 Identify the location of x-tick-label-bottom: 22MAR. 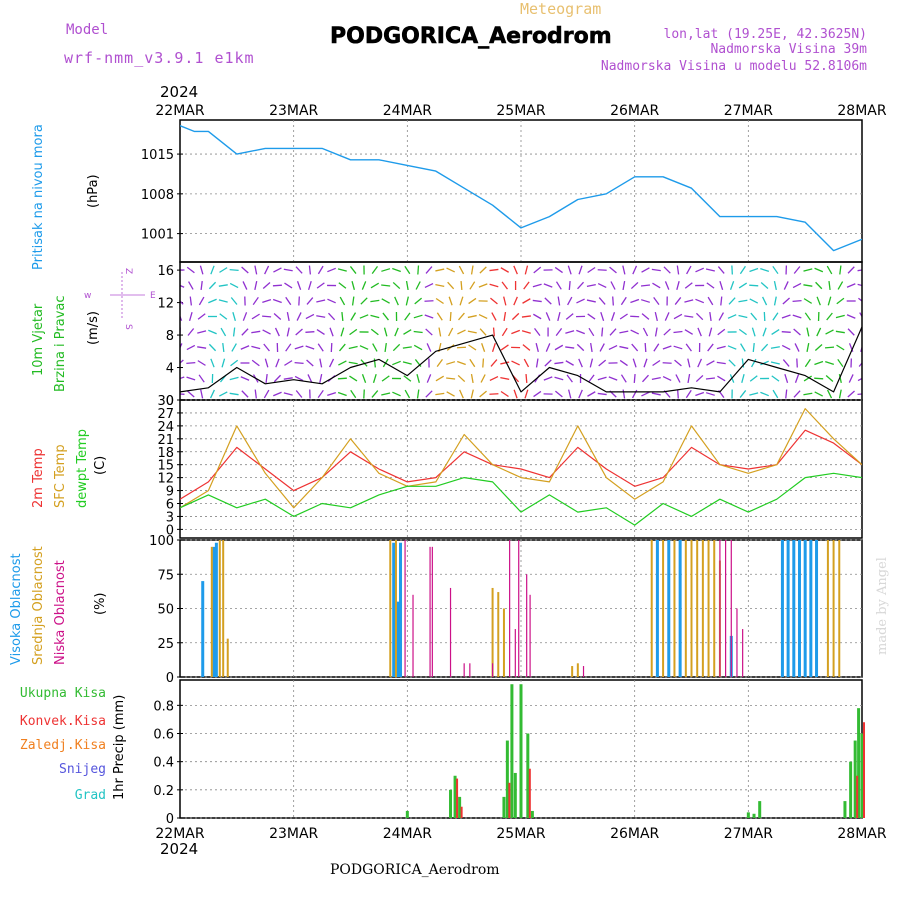
(179, 834).